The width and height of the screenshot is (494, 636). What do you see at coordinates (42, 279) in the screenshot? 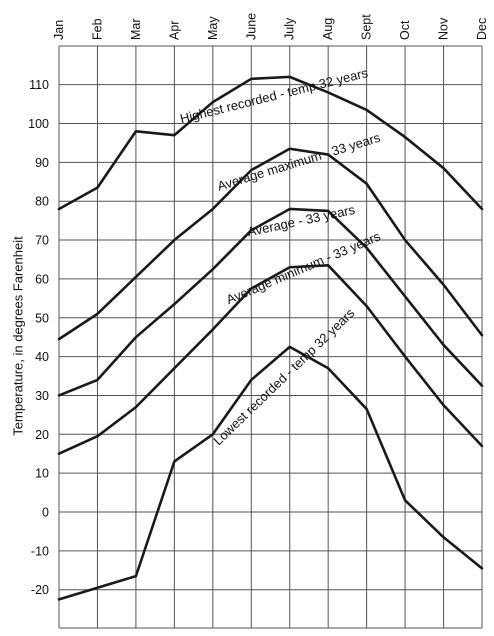
I see `y-tick-label: 60` at bounding box center [42, 279].